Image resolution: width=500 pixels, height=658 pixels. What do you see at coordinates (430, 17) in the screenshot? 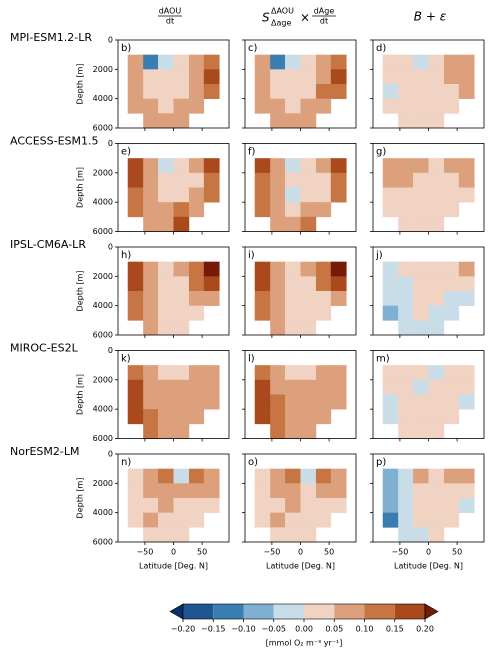
I see `header-text: B + ε` at bounding box center [430, 17].